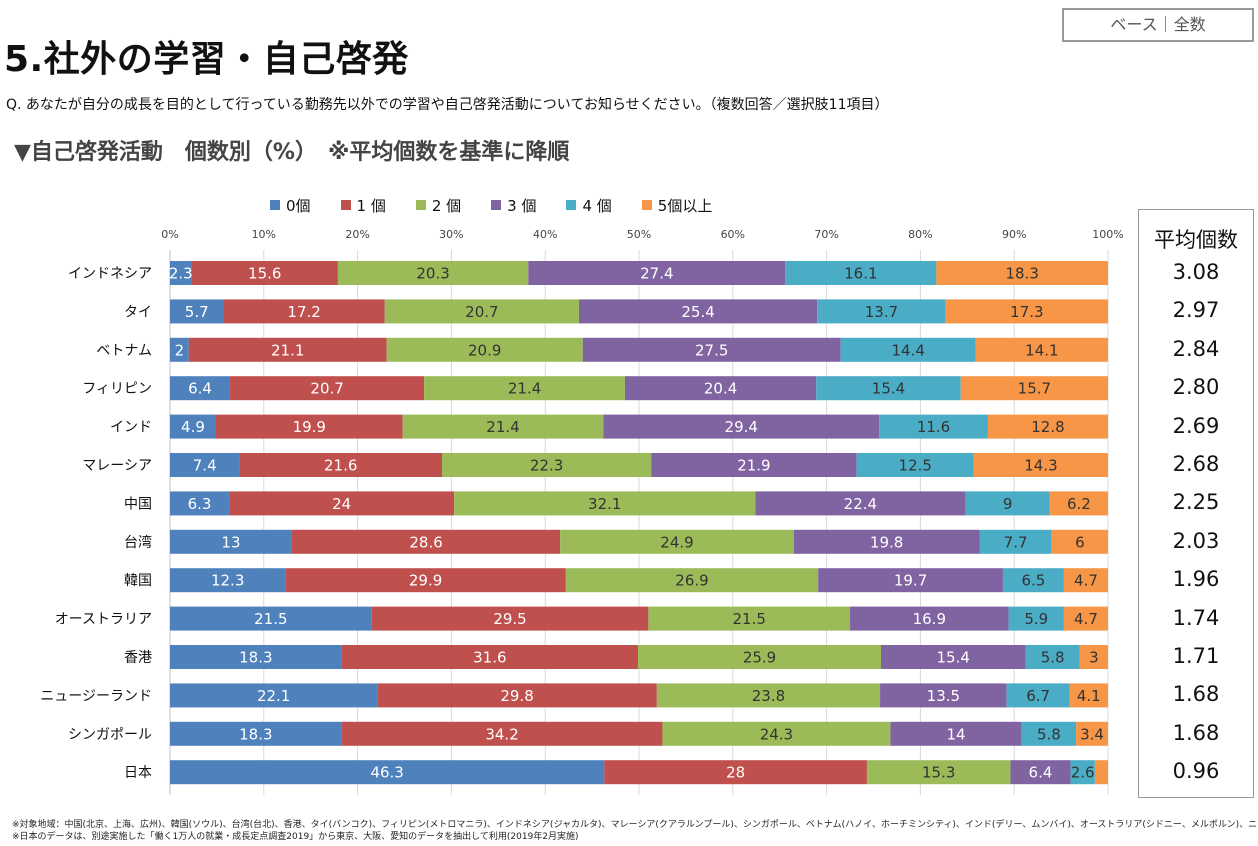  What do you see at coordinates (1089, 696) in the screenshot?
I see `data-label: 4.1` at bounding box center [1089, 696].